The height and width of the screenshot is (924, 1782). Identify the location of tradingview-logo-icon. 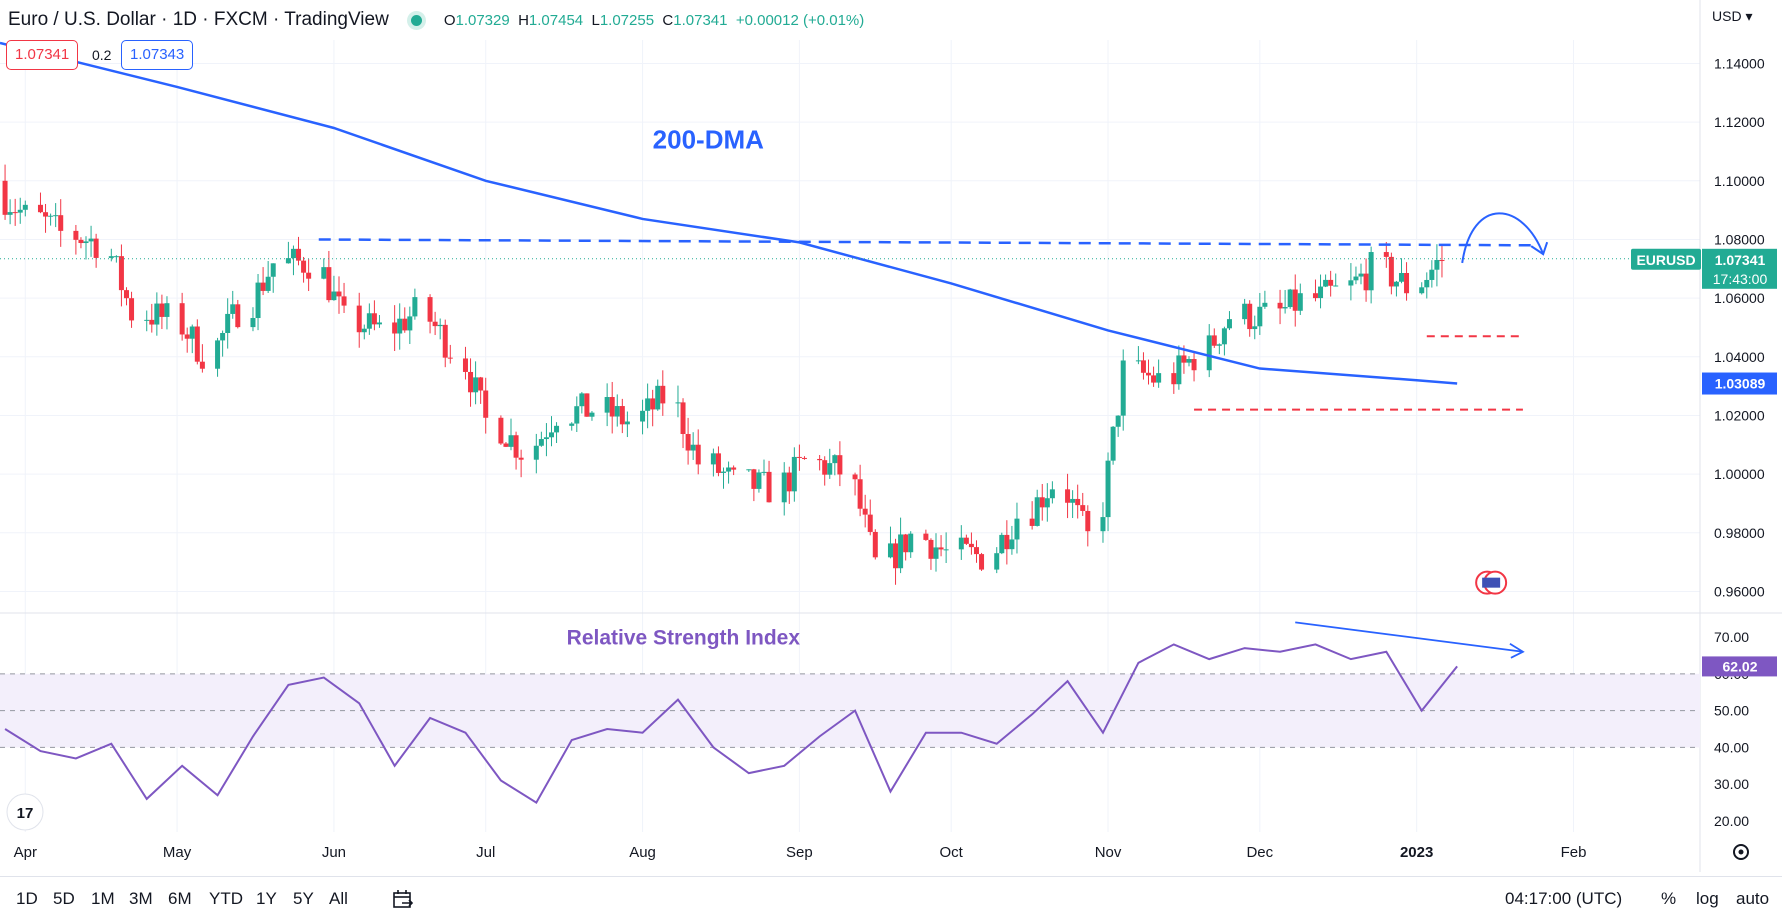
(25, 812).